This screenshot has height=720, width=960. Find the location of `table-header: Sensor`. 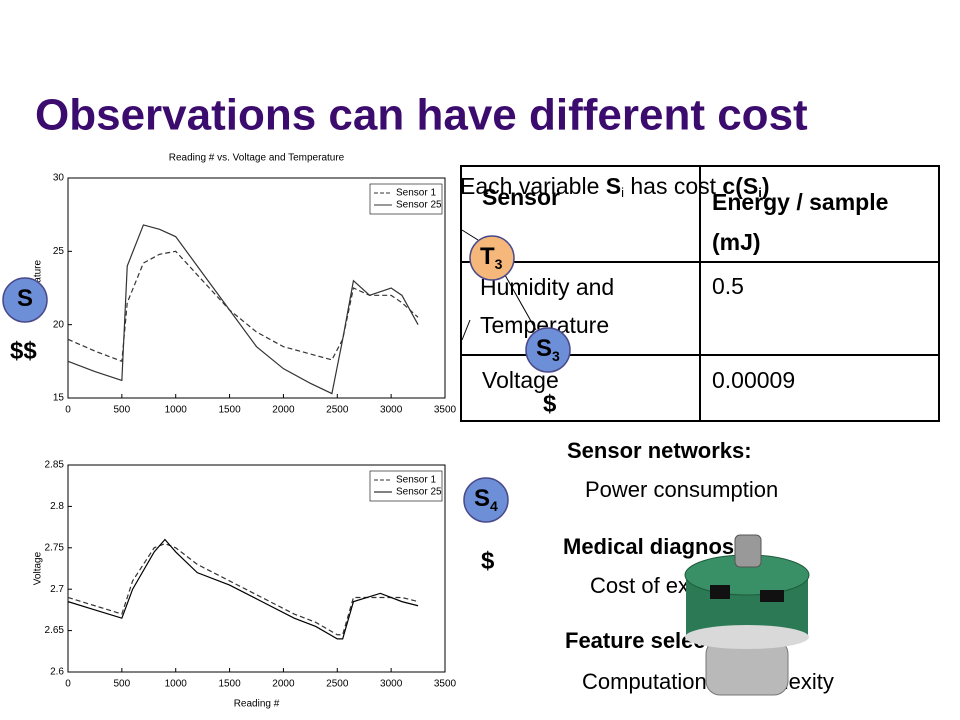

table-header: Sensor is located at coordinates (521, 197).